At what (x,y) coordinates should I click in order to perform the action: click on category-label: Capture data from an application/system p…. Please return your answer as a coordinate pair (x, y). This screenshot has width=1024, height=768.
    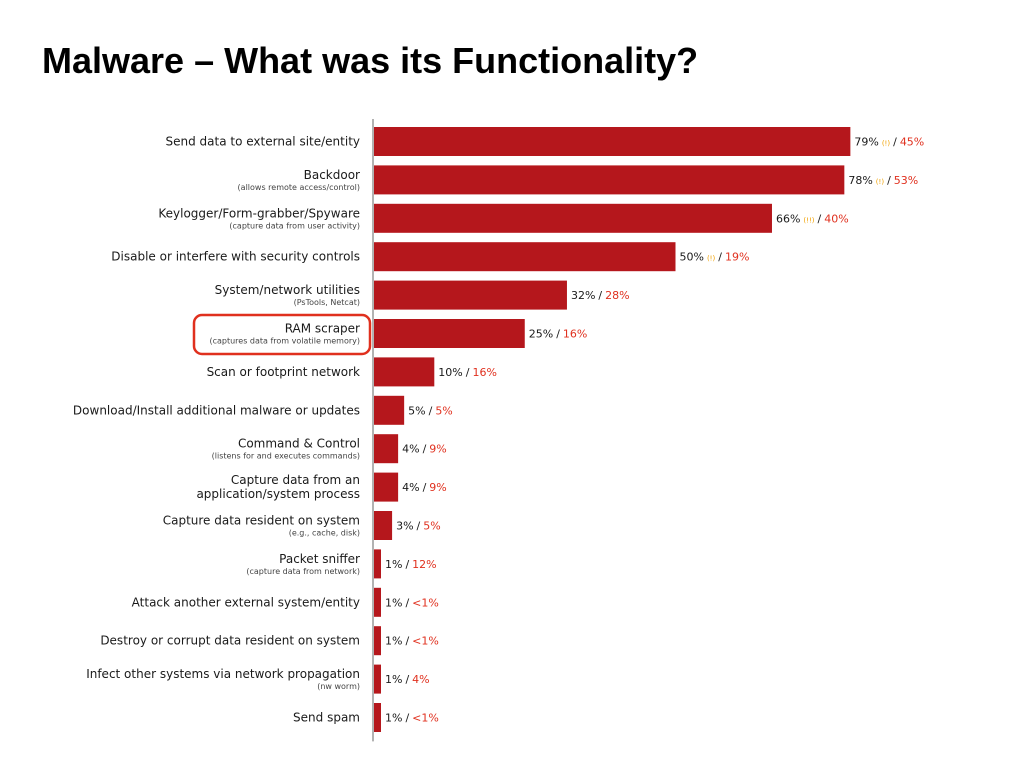
    Looking at the image, I should click on (278, 487).